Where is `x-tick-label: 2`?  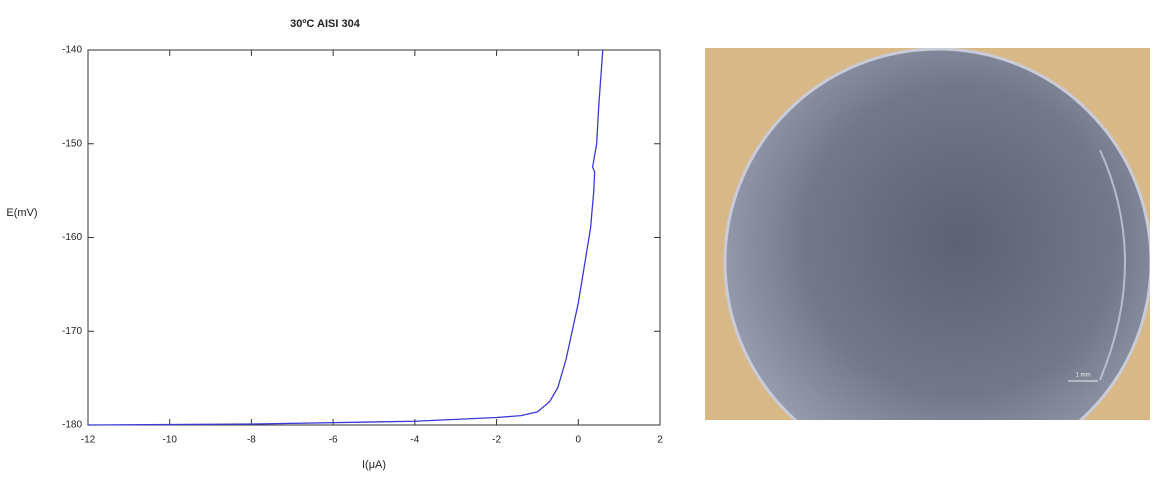 x-tick-label: 2 is located at coordinates (660, 440).